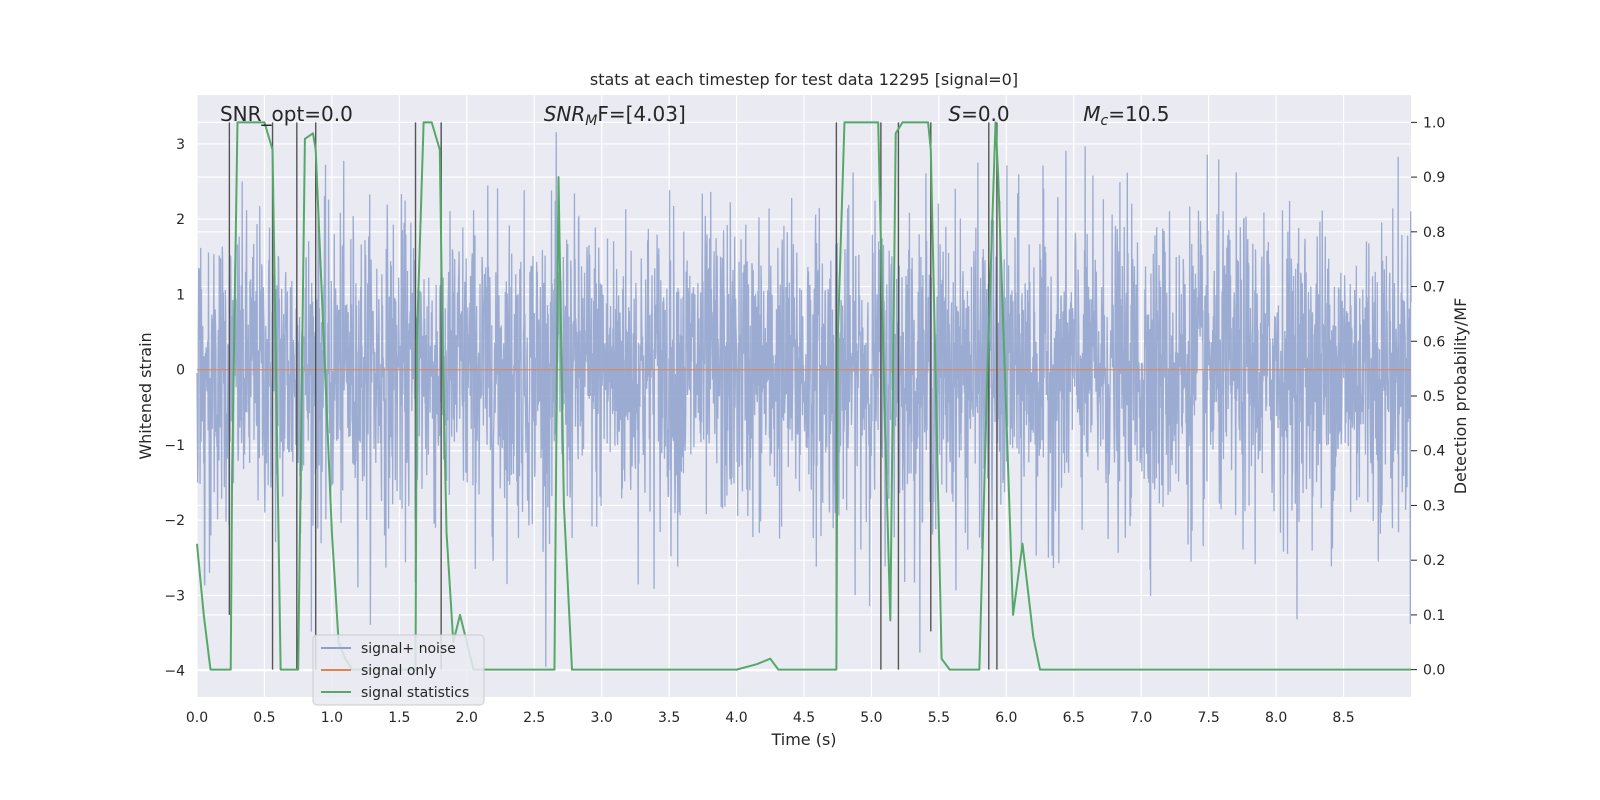  What do you see at coordinates (180, 145) in the screenshot?
I see `y-tick-label: 3` at bounding box center [180, 145].